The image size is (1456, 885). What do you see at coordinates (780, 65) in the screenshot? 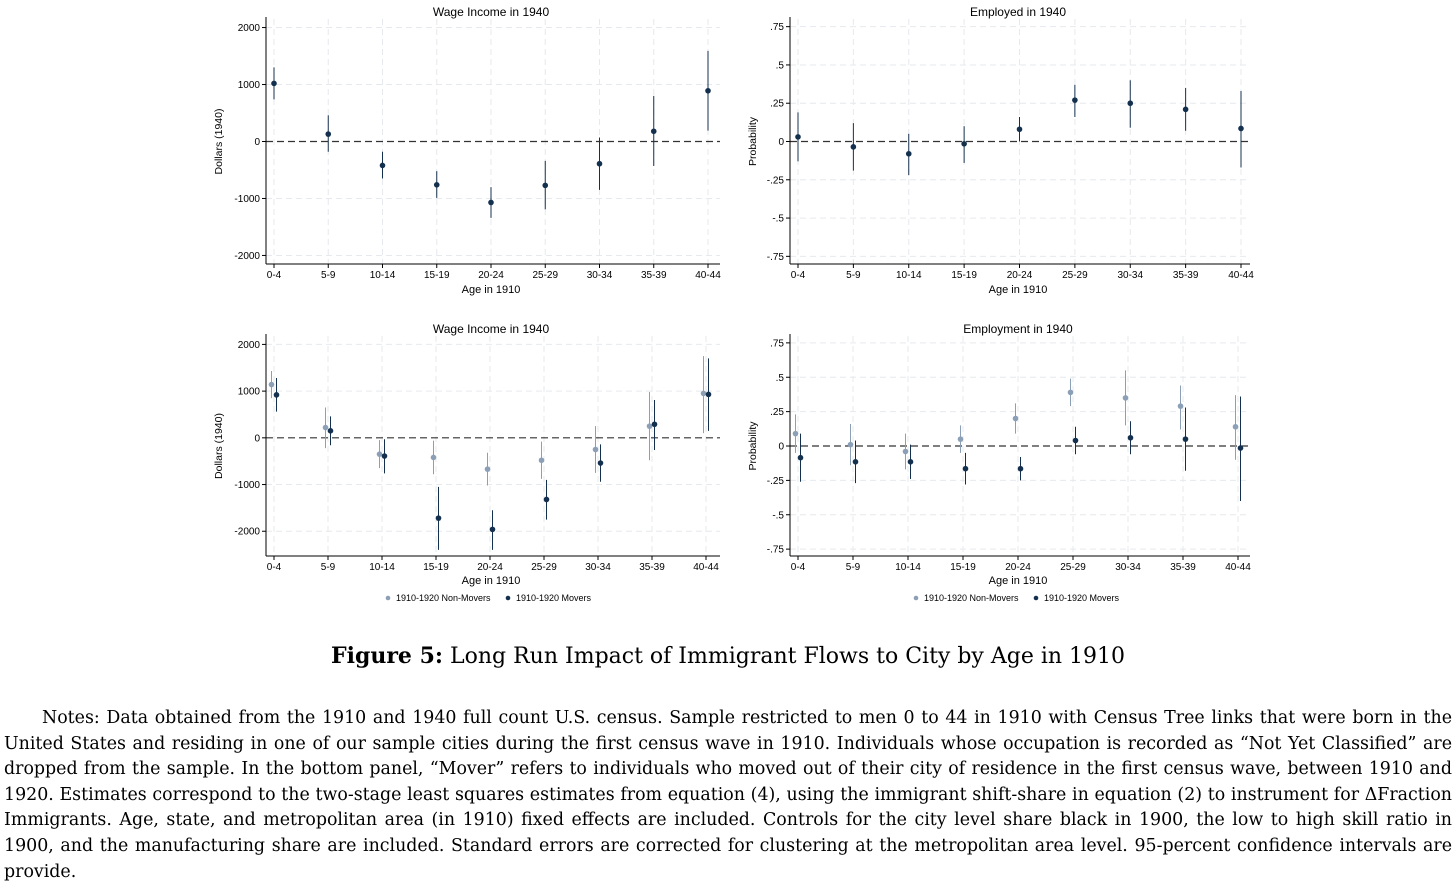
I see `y-tick-label: .5` at bounding box center [780, 65].